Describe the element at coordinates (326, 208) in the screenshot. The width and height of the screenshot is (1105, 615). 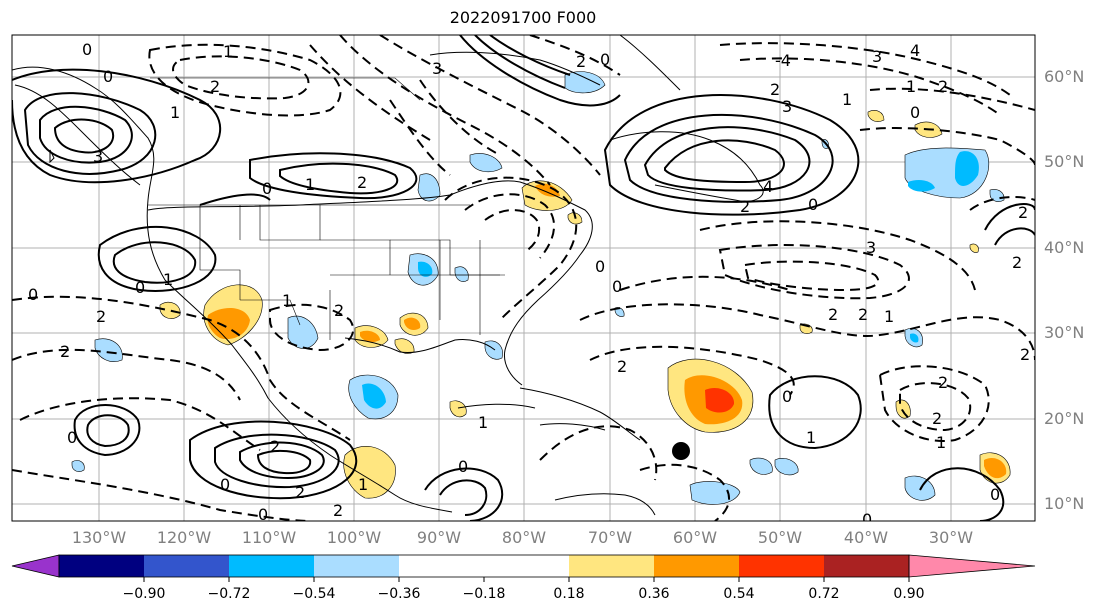
I see `political-borders` at that location.